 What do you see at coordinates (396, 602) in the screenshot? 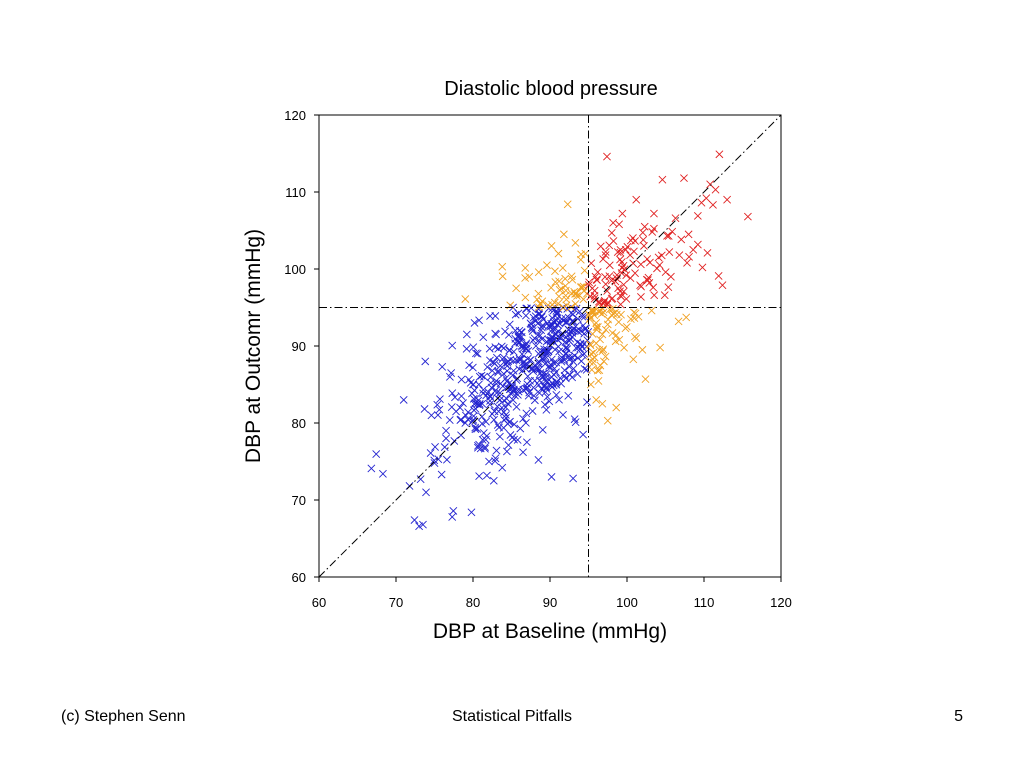
I see `x-tick-label: 70` at bounding box center [396, 602].